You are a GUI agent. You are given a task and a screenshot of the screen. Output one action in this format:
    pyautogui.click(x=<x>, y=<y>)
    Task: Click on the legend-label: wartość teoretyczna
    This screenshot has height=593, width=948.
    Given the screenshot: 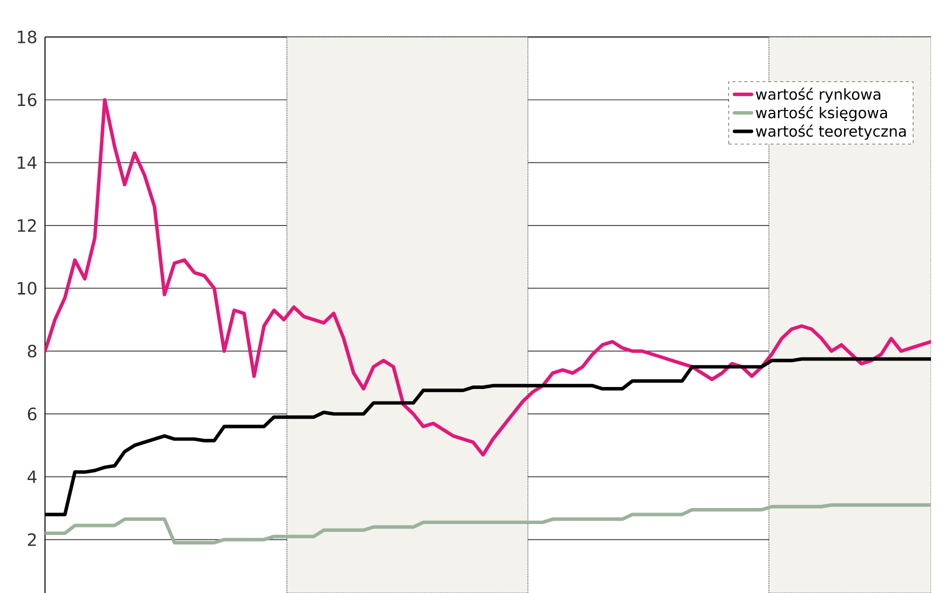 What is the action you would take?
    pyautogui.click(x=831, y=132)
    